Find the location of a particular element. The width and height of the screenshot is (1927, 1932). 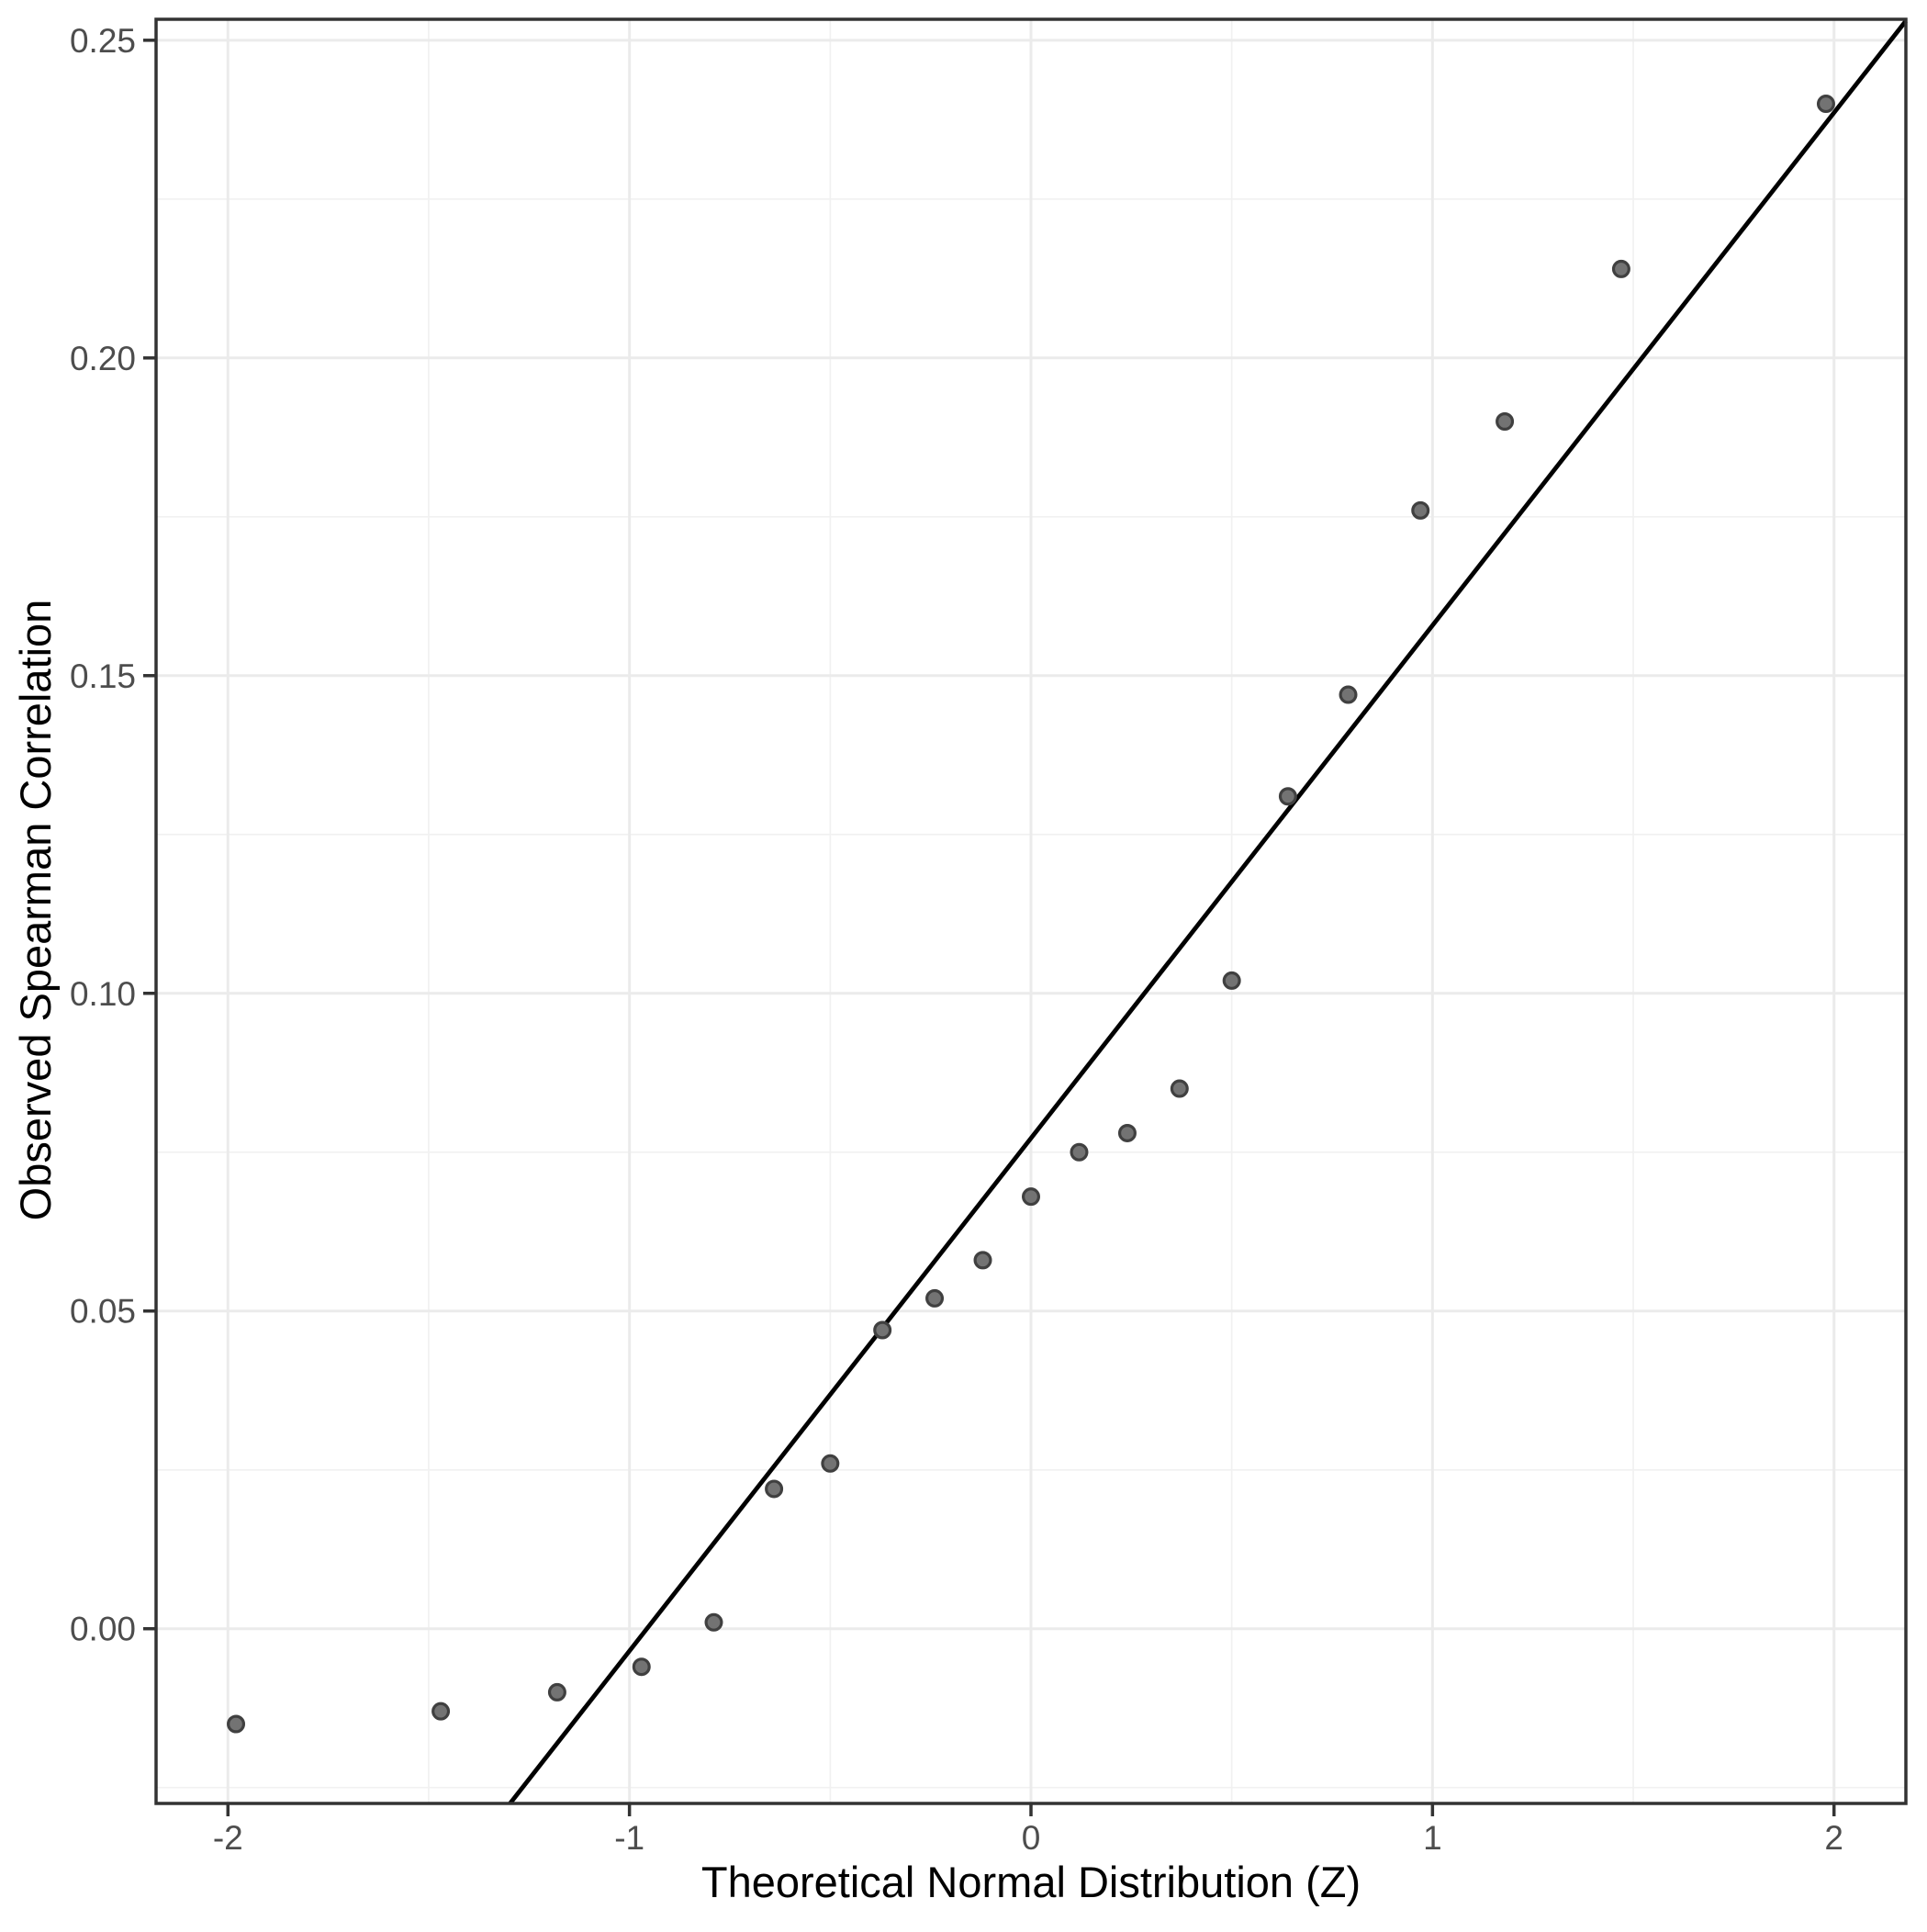

y-tick-label: 0.20 is located at coordinates (103, 358).